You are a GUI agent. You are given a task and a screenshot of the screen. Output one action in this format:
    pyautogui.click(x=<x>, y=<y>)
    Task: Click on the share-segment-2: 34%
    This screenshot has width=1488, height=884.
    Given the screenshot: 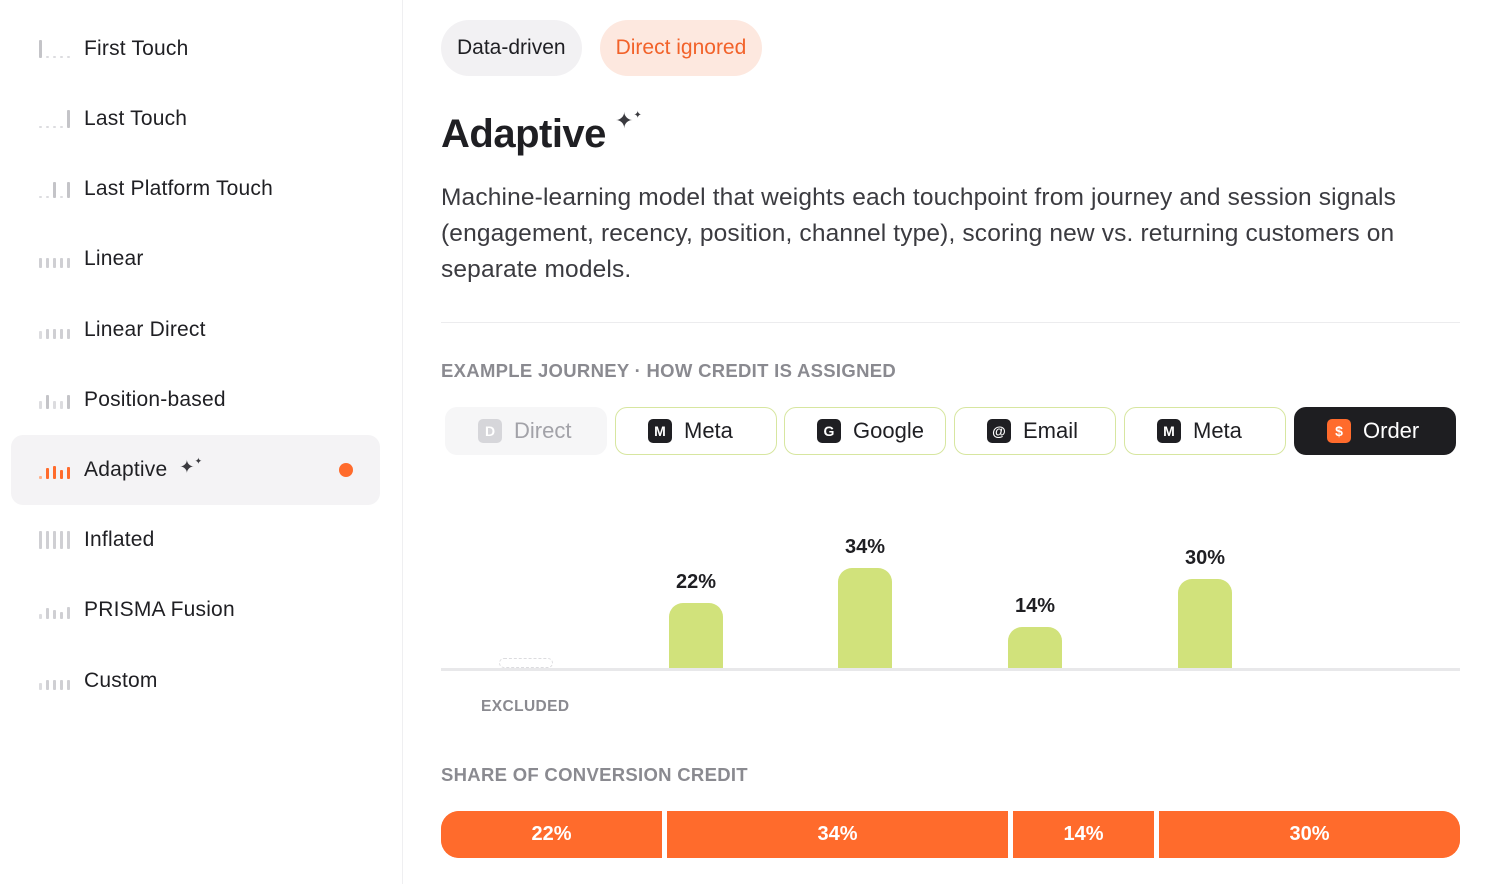 What is the action you would take?
    pyautogui.click(x=837, y=834)
    